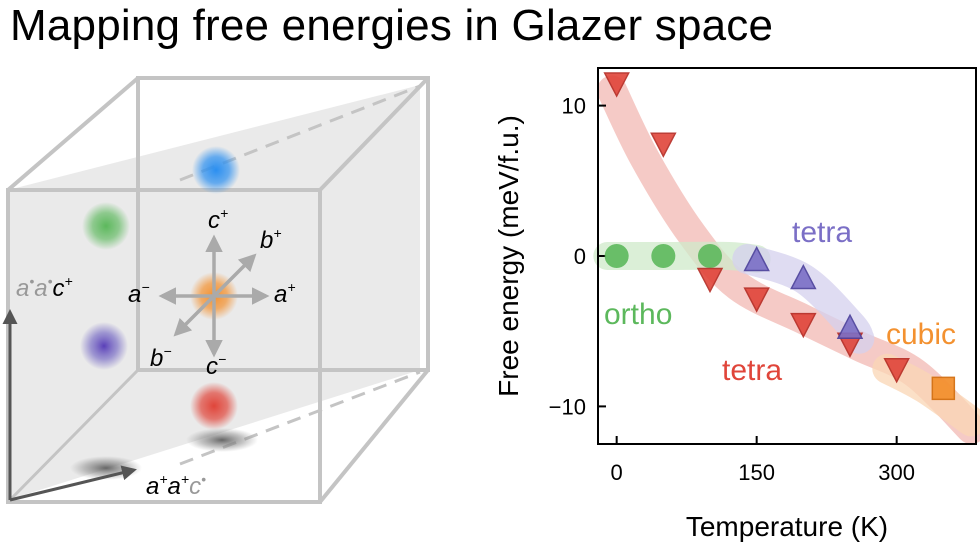 The height and width of the screenshot is (544, 980). What do you see at coordinates (106, 226) in the screenshot?
I see `green-energy-blob` at bounding box center [106, 226].